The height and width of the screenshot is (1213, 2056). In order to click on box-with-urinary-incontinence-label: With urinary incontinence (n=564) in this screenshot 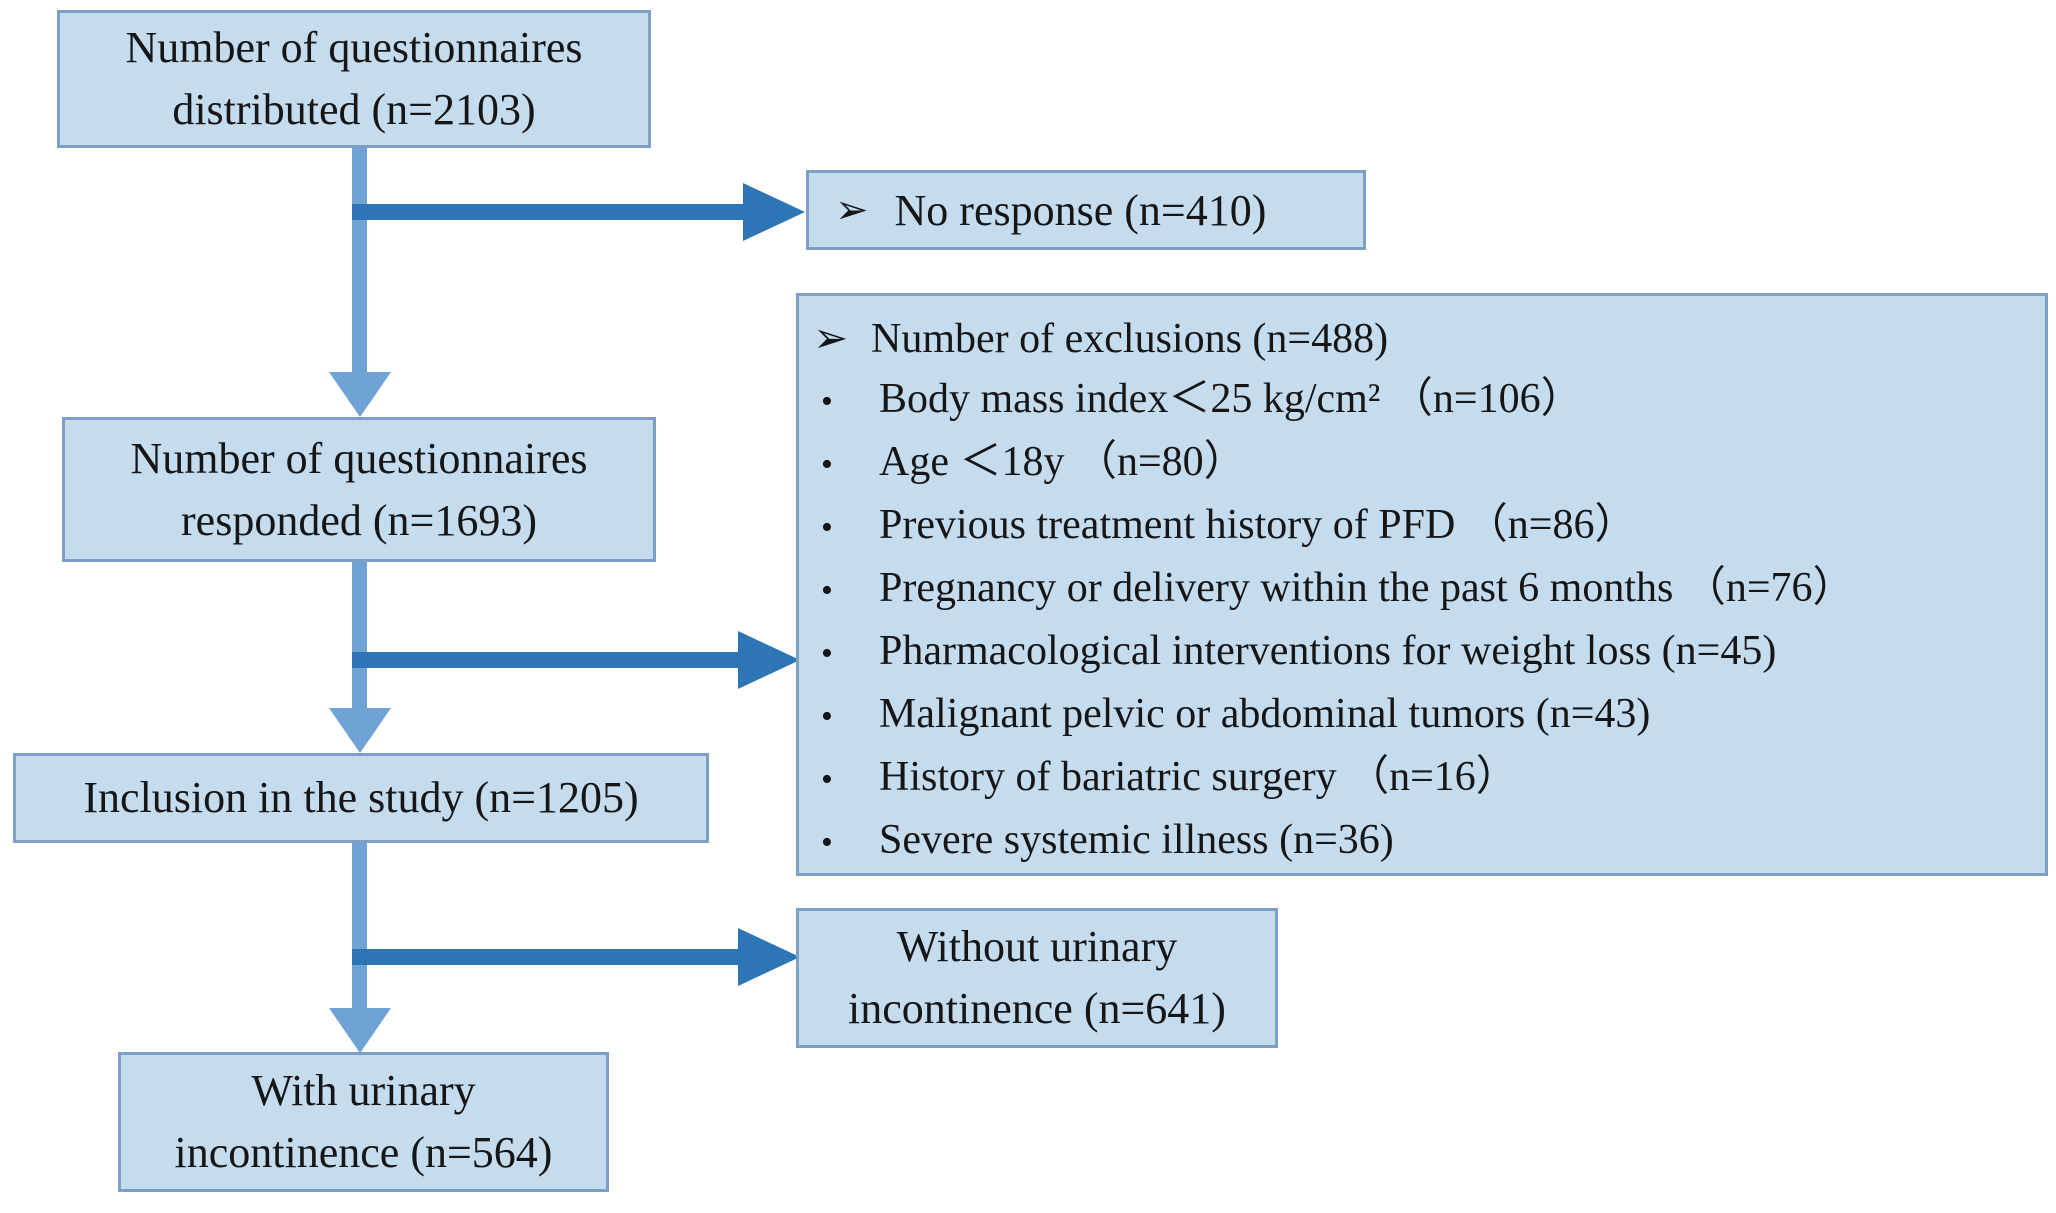, I will do `click(363, 1121)`.